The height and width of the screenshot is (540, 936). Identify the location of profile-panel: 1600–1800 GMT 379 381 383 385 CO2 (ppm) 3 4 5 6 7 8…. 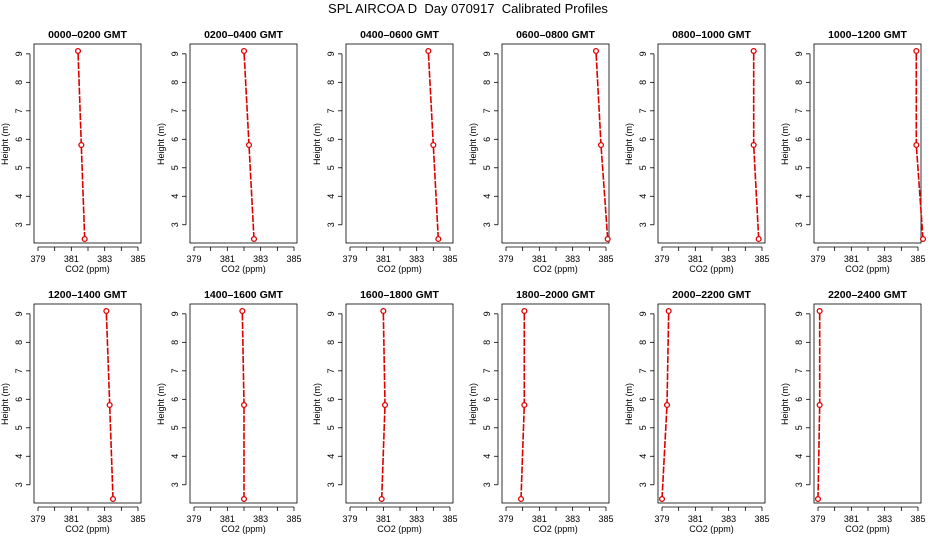
(385, 411).